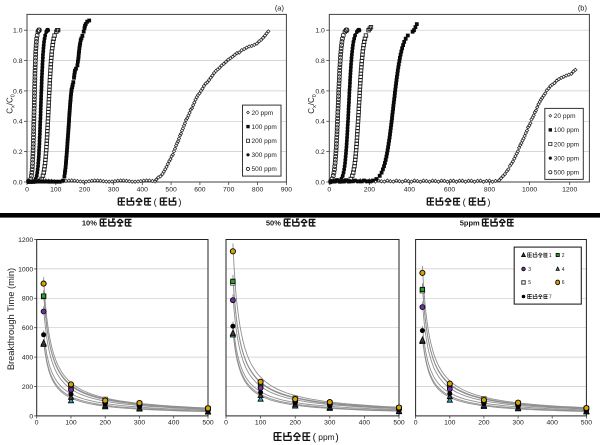  What do you see at coordinates (550, 297) in the screenshot?
I see `svg-text: 7` at bounding box center [550, 297].